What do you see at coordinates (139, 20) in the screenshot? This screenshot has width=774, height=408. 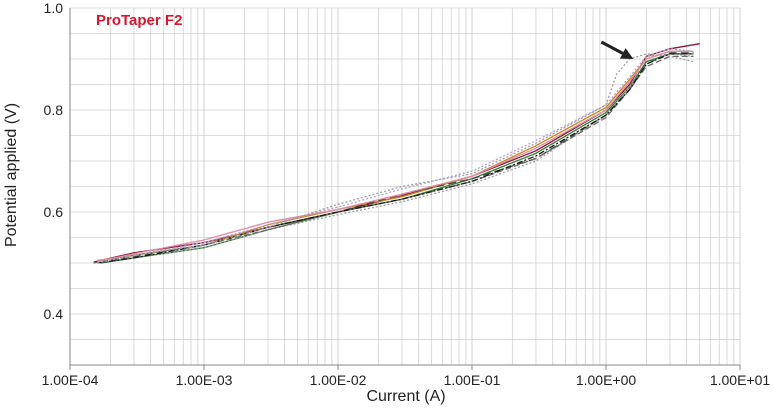 I see `chart-title: ProTaper F2` at bounding box center [139, 20].